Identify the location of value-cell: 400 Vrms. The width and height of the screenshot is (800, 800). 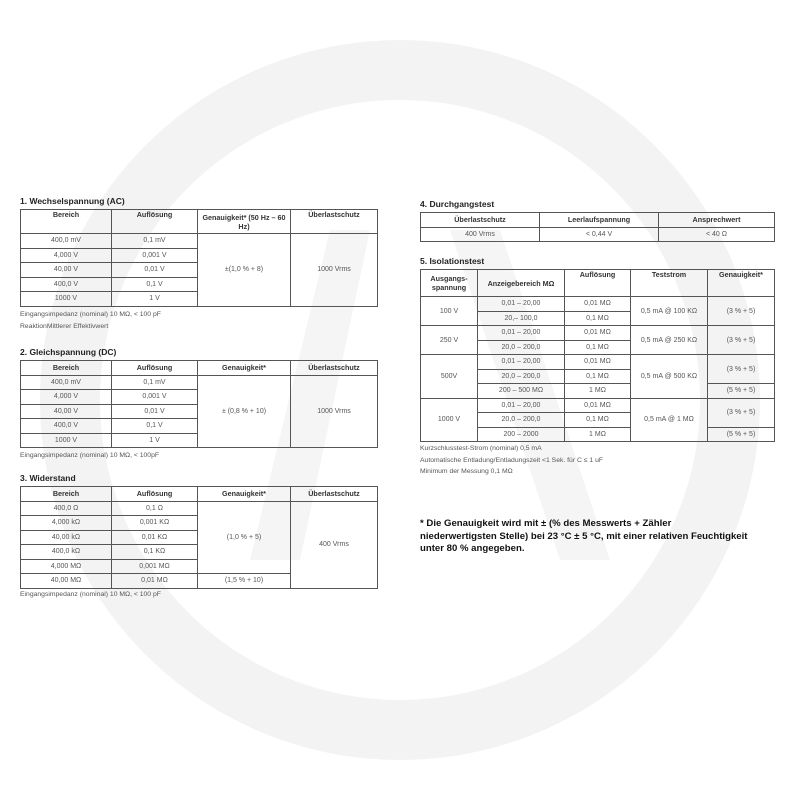
(480, 234).